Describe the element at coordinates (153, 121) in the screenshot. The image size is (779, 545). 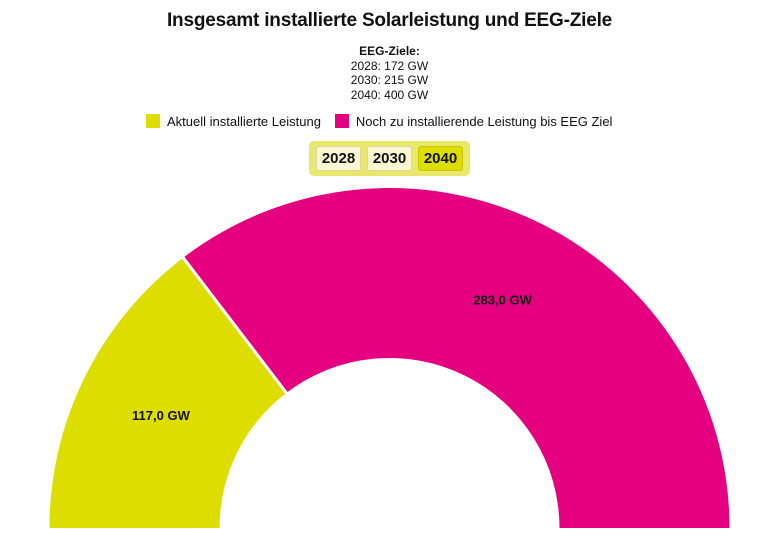
I see `legend-swatch-installed` at that location.